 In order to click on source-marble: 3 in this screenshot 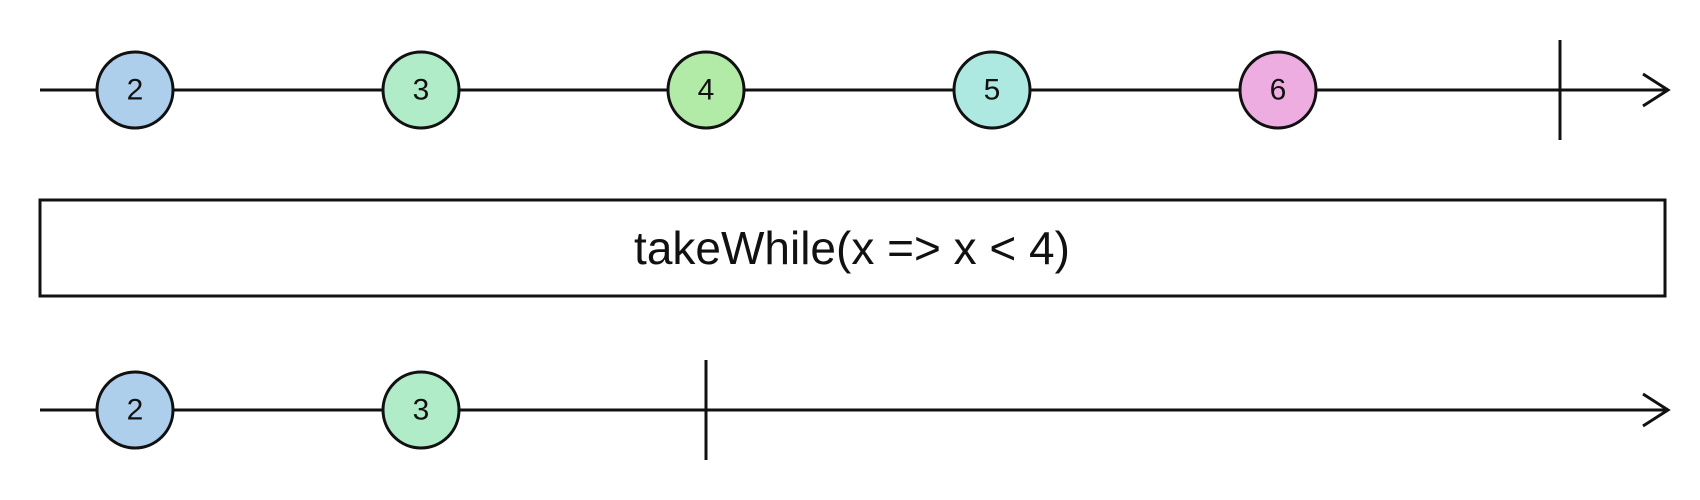, I will do `click(421, 90)`.